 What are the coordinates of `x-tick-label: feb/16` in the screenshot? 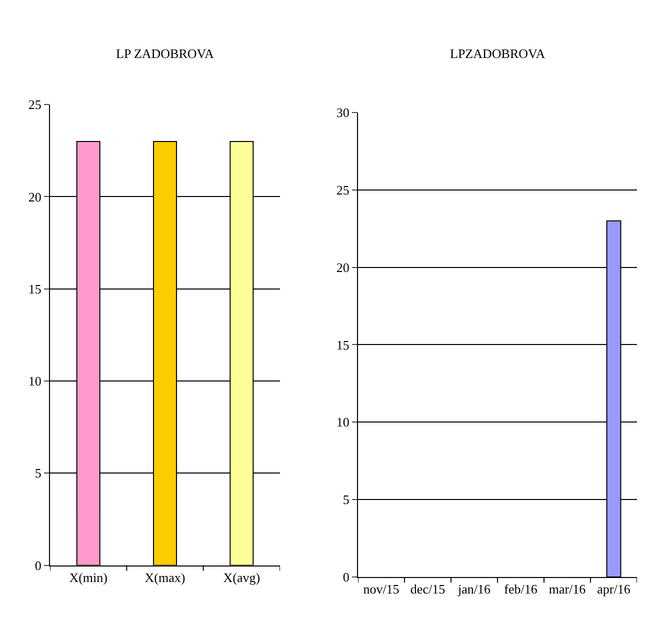 It's located at (521, 589).